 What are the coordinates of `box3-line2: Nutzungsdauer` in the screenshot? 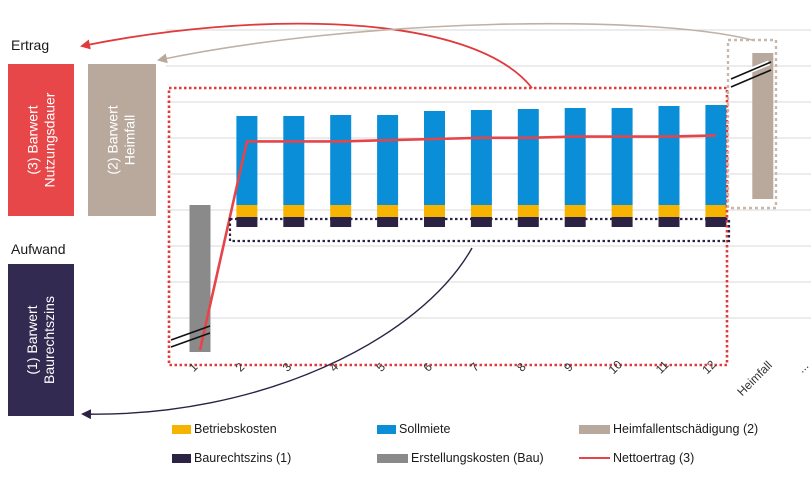 It's located at (49, 140).